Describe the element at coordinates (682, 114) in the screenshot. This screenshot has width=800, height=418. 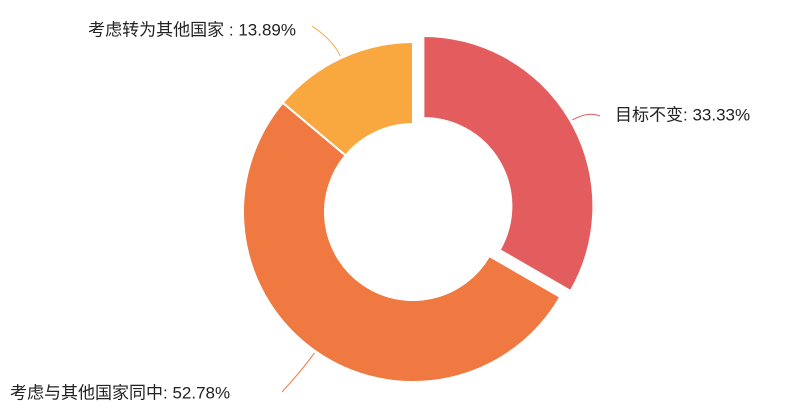
I see `slice-label: 目标不变: 33.33%` at that location.